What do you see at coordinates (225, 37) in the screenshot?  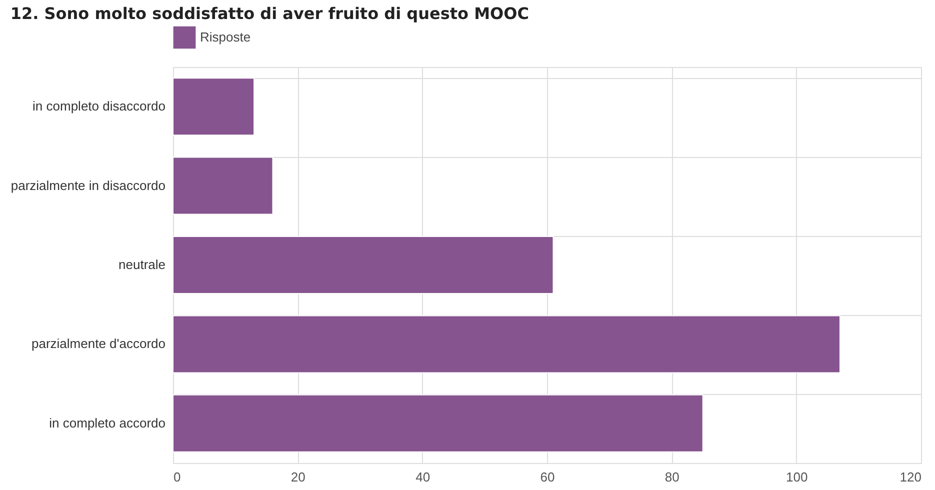 I see `legend-label: Risposte` at bounding box center [225, 37].